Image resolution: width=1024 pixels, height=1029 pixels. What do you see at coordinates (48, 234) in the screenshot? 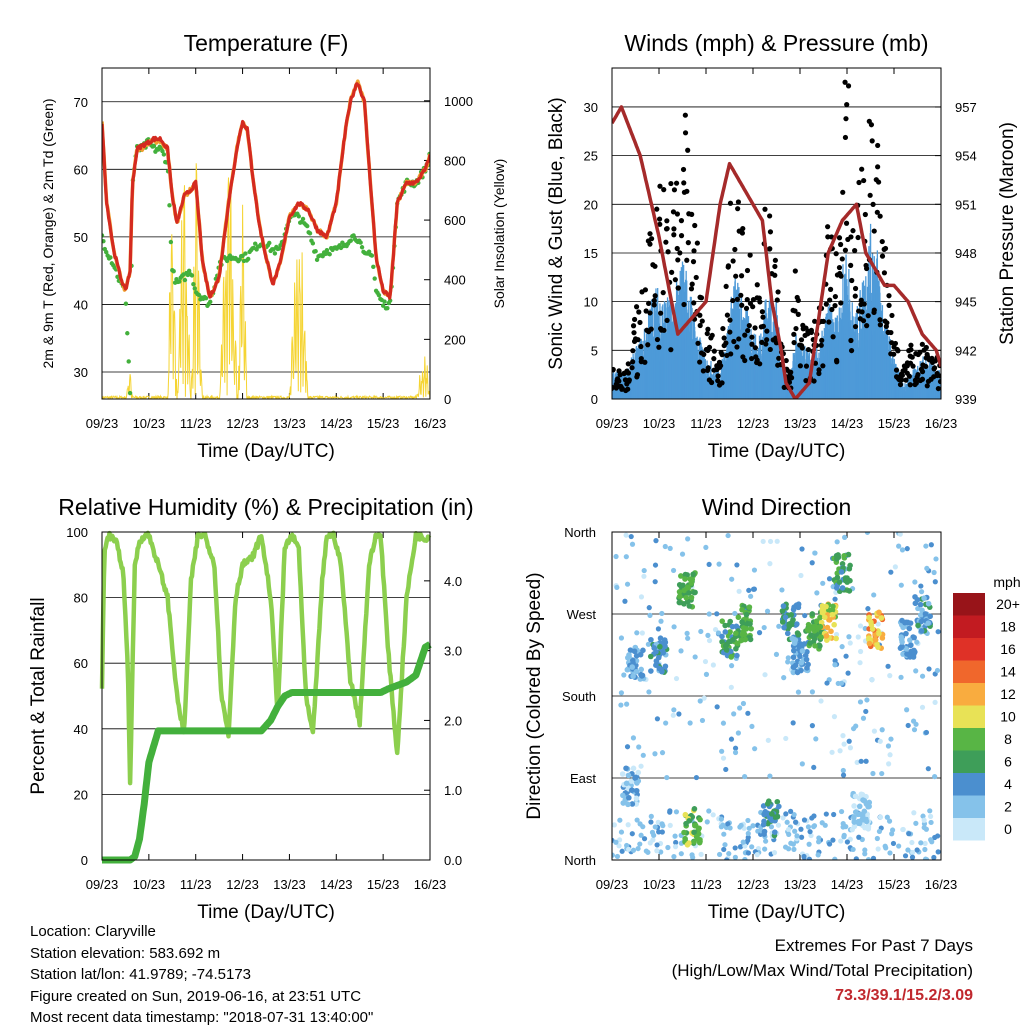
I see `y-axis-label: 2m & 9m T (Red, Orange) & 2m Td (Green)` at bounding box center [48, 234].